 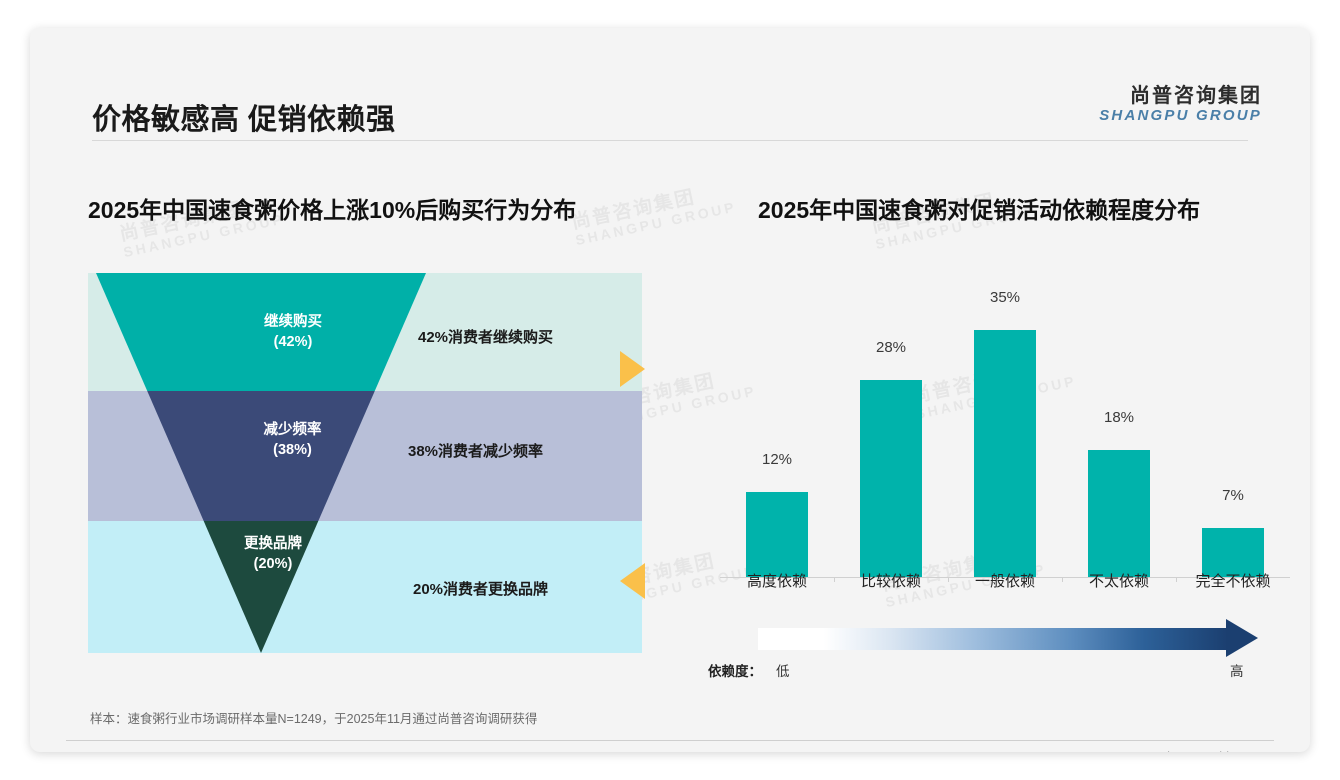 What do you see at coordinates (979, 210) in the screenshot?
I see `right-chart-title: 2025年中国速食粥对促销活动依赖程度分布` at bounding box center [979, 210].